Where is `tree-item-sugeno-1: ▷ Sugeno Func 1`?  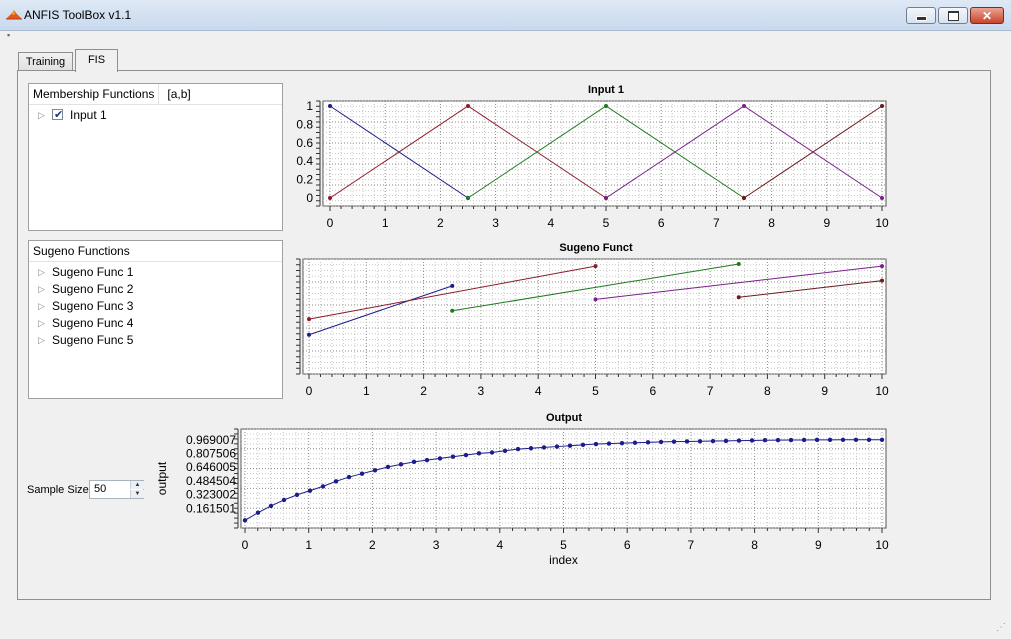 tree-item-sugeno-1: ▷ Sugeno Func 1 is located at coordinates (155, 272).